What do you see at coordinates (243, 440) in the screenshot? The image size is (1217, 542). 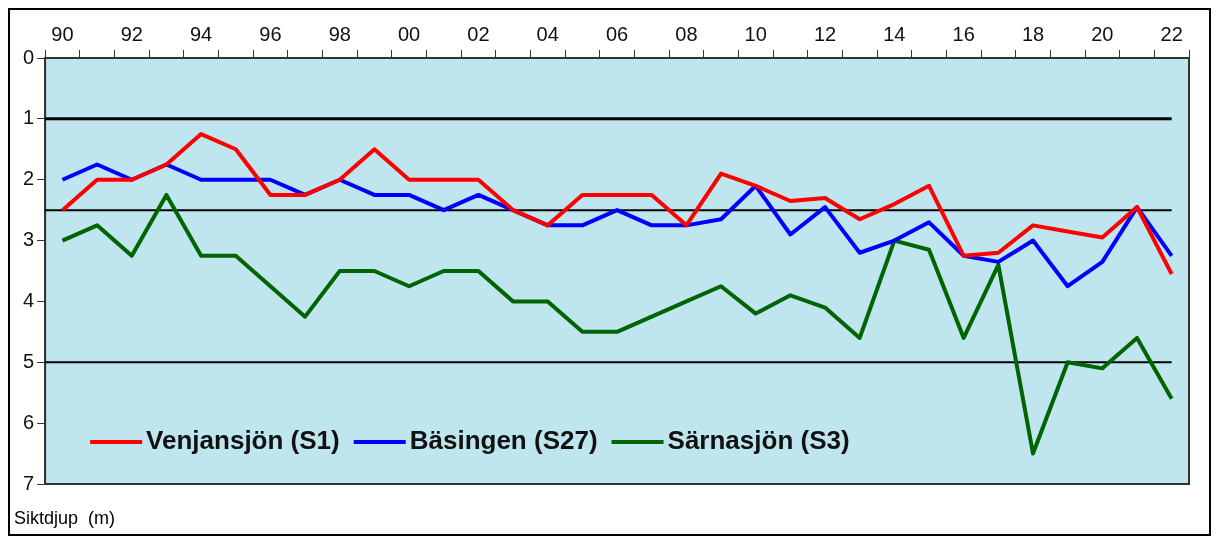 I see `legend-label: Venjansjön (S1)` at bounding box center [243, 440].